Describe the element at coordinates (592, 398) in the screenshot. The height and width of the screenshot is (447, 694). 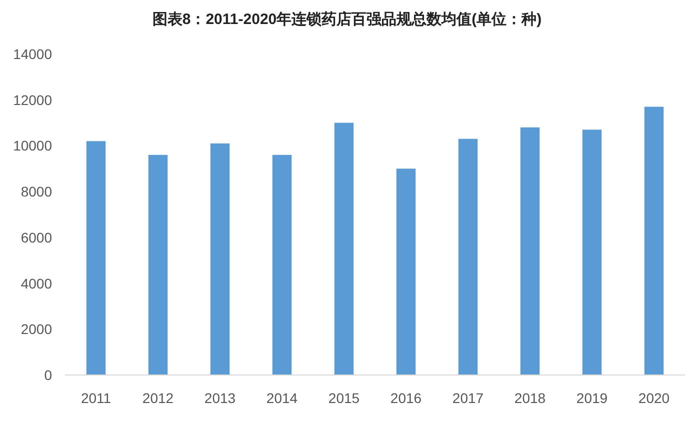
I see `x-tick-label: 2019` at that location.